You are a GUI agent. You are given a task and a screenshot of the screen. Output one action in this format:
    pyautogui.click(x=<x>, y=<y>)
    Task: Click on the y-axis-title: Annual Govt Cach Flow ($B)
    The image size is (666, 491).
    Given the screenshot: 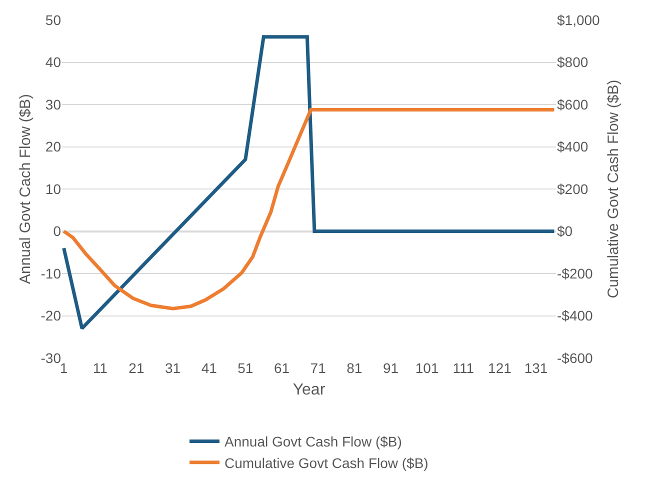 What is the action you would take?
    pyautogui.click(x=25, y=189)
    